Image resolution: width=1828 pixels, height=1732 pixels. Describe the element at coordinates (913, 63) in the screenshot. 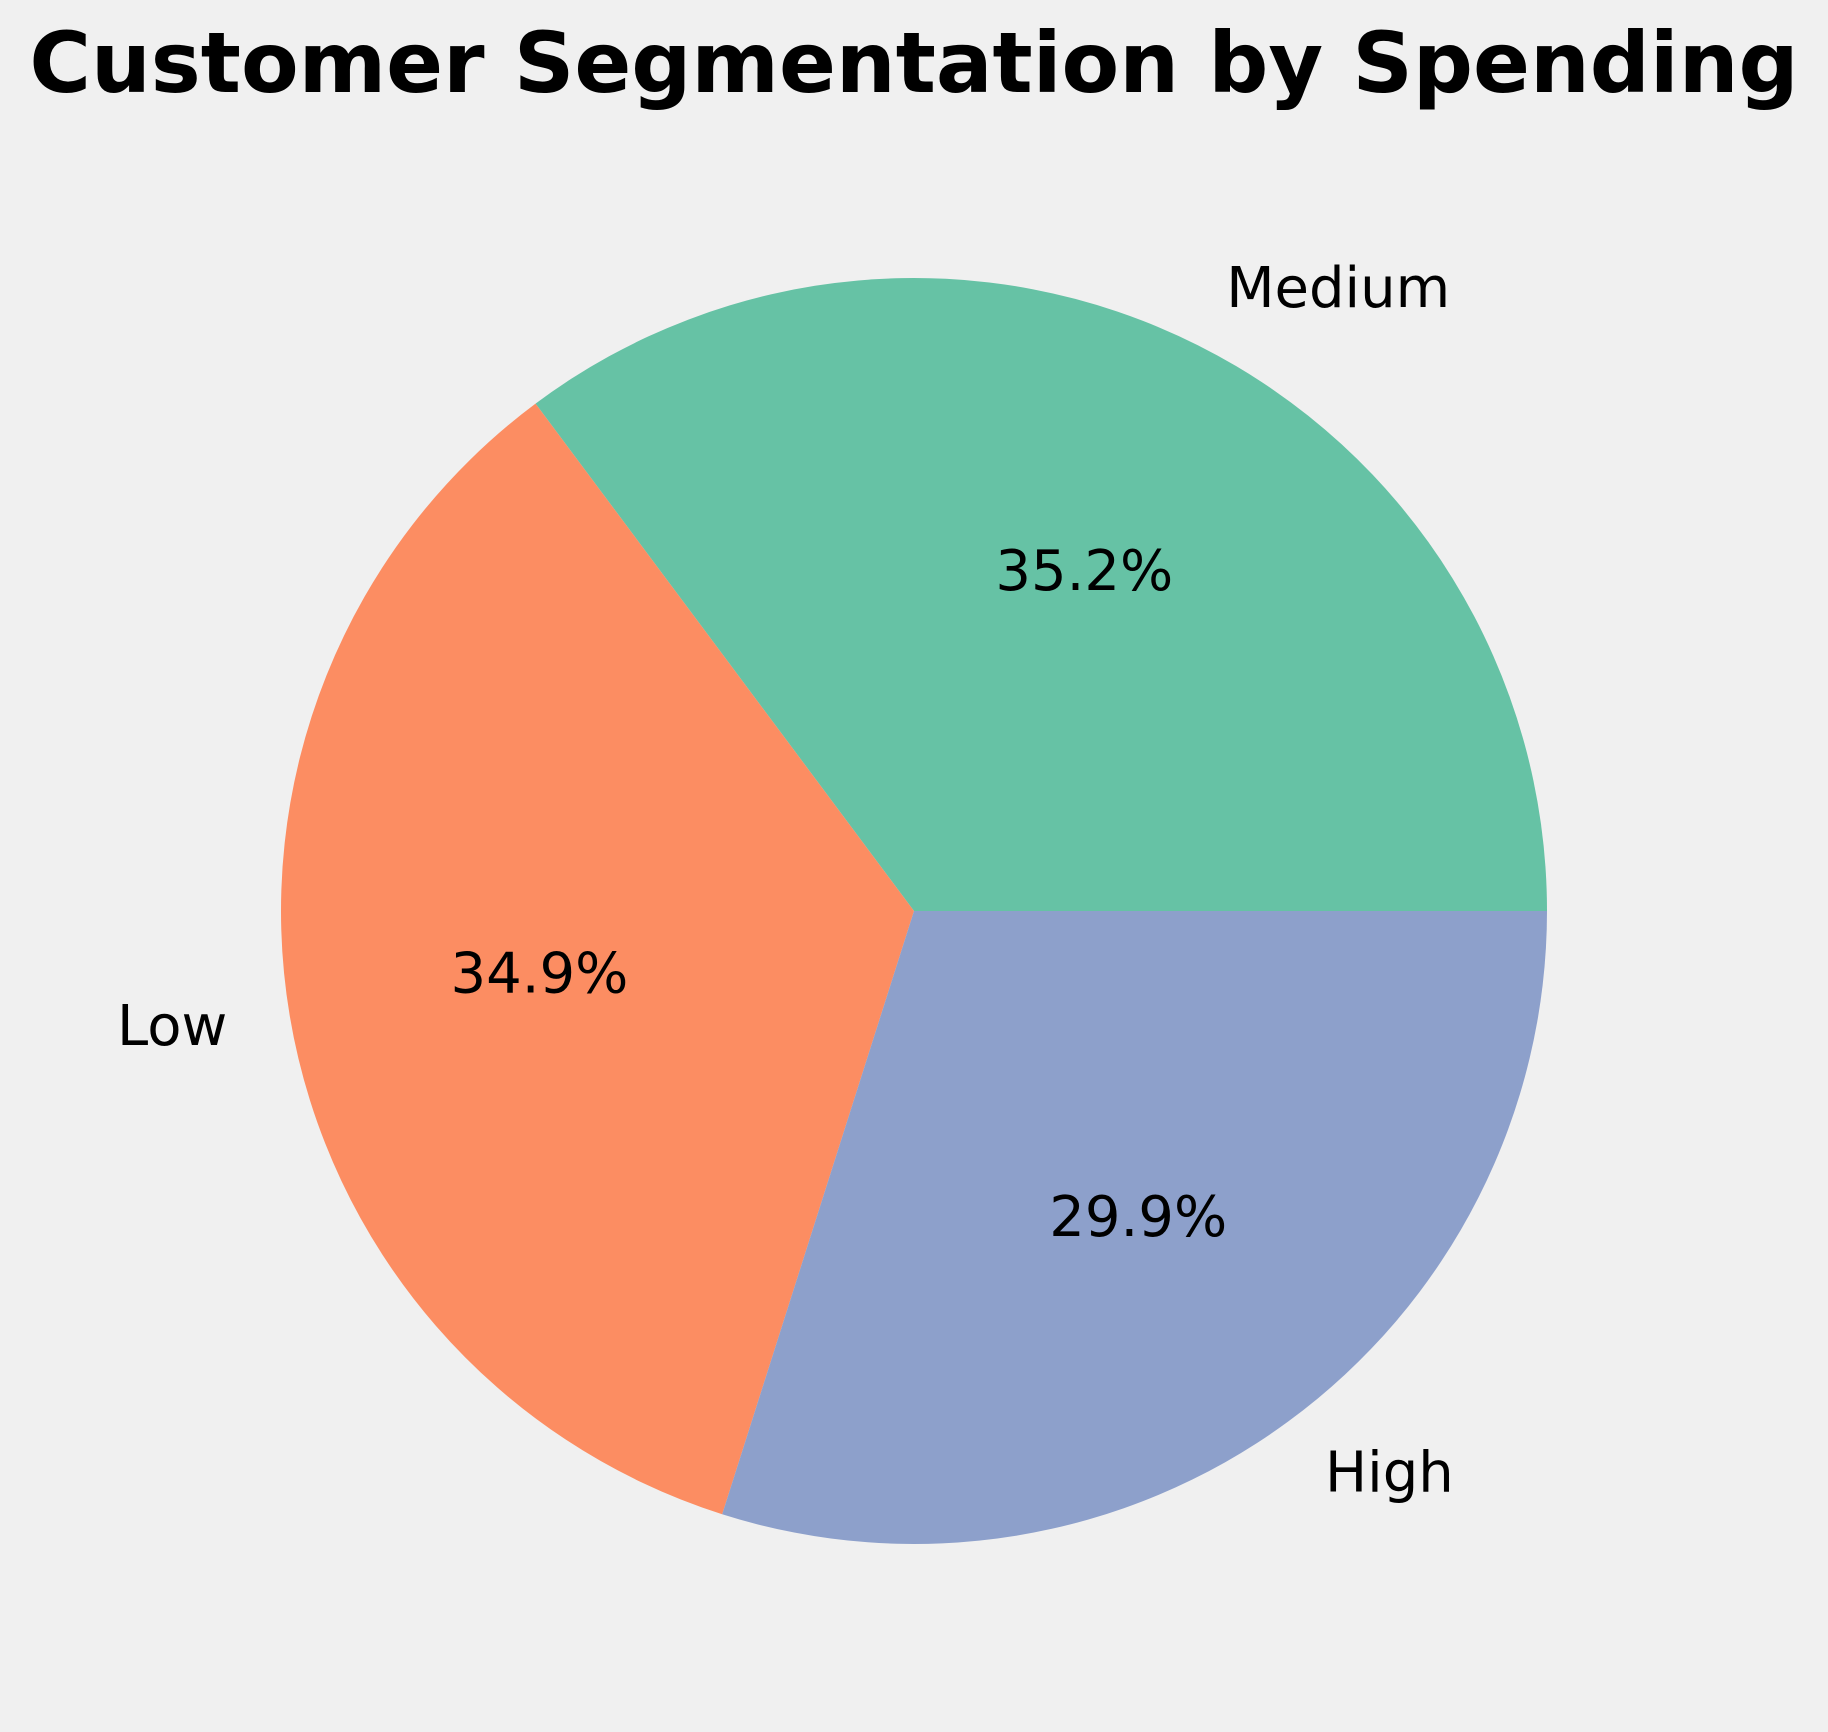

I see `chart-title: Customer Segmentation by Spending` at that location.